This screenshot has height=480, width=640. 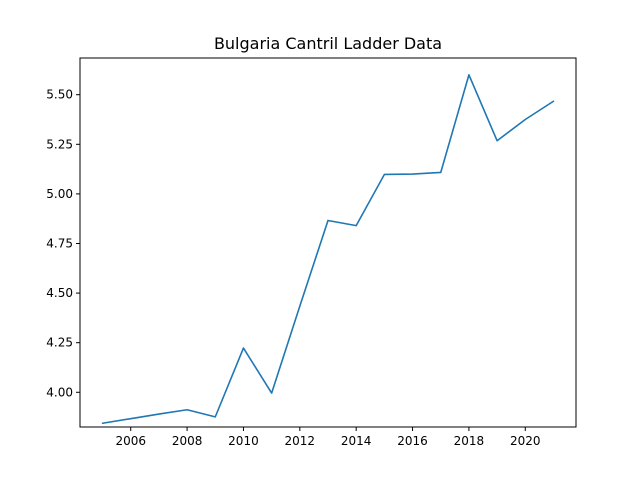 I want to click on y-tick-label: 4.00, so click(x=59, y=392).